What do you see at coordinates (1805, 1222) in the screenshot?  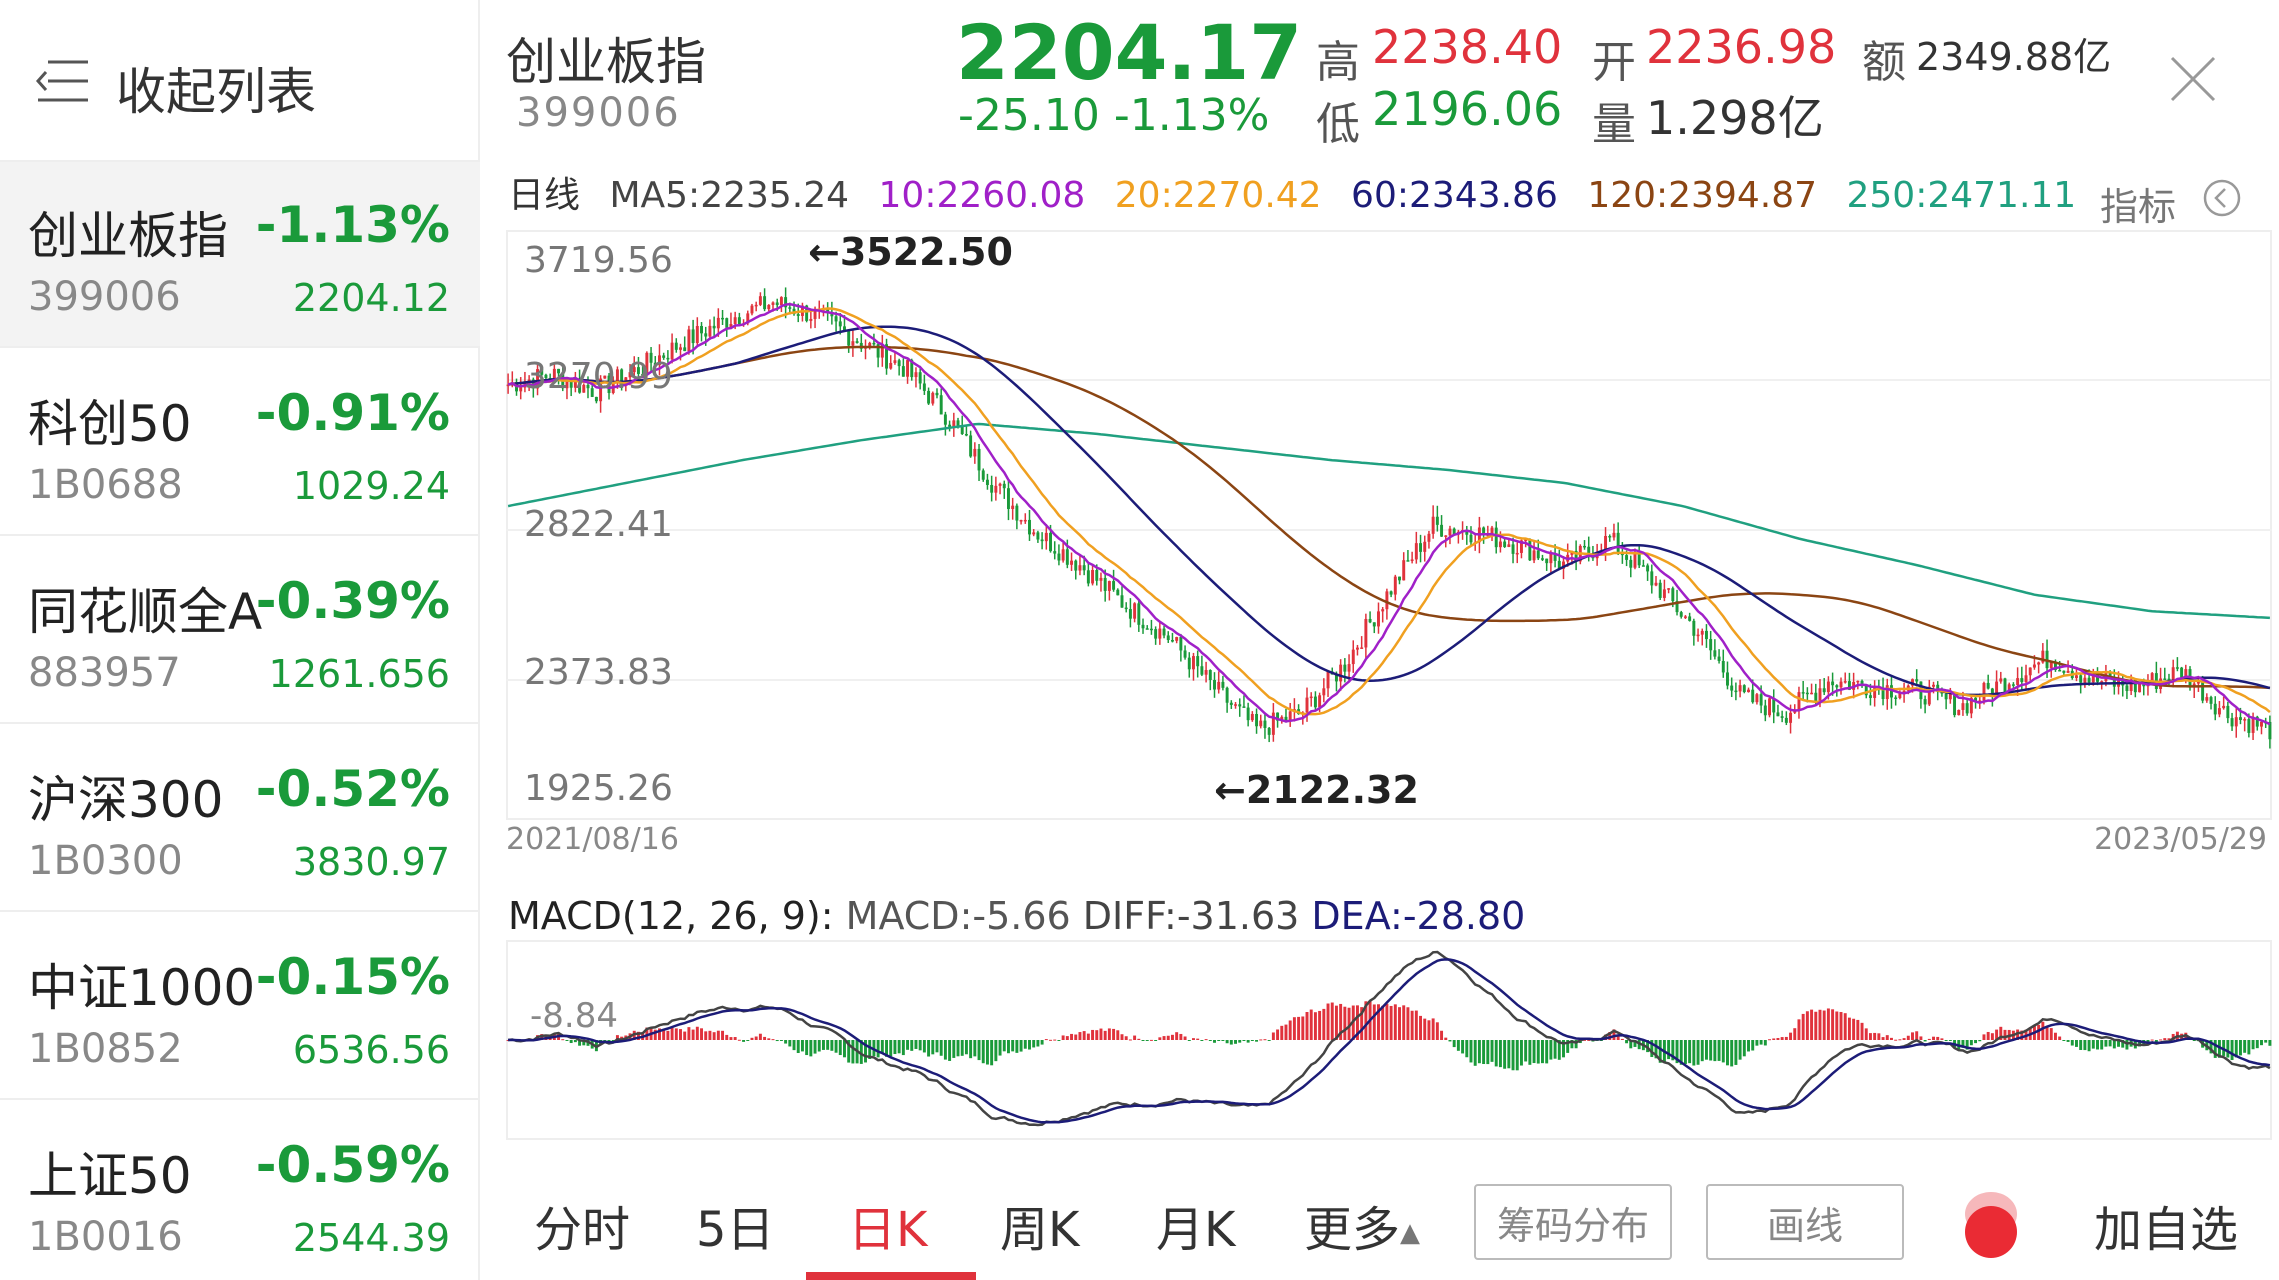 I see `draw-line-button: 画线` at bounding box center [1805, 1222].